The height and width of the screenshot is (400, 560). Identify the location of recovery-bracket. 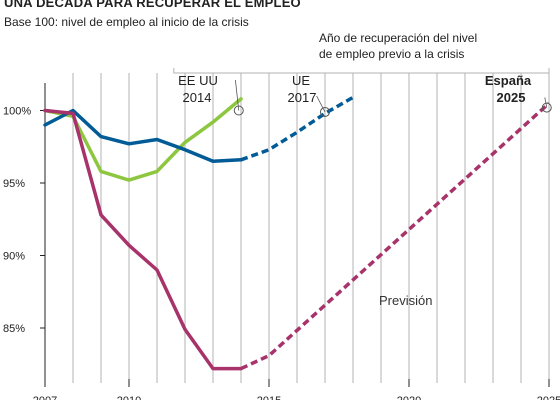
(361, 71).